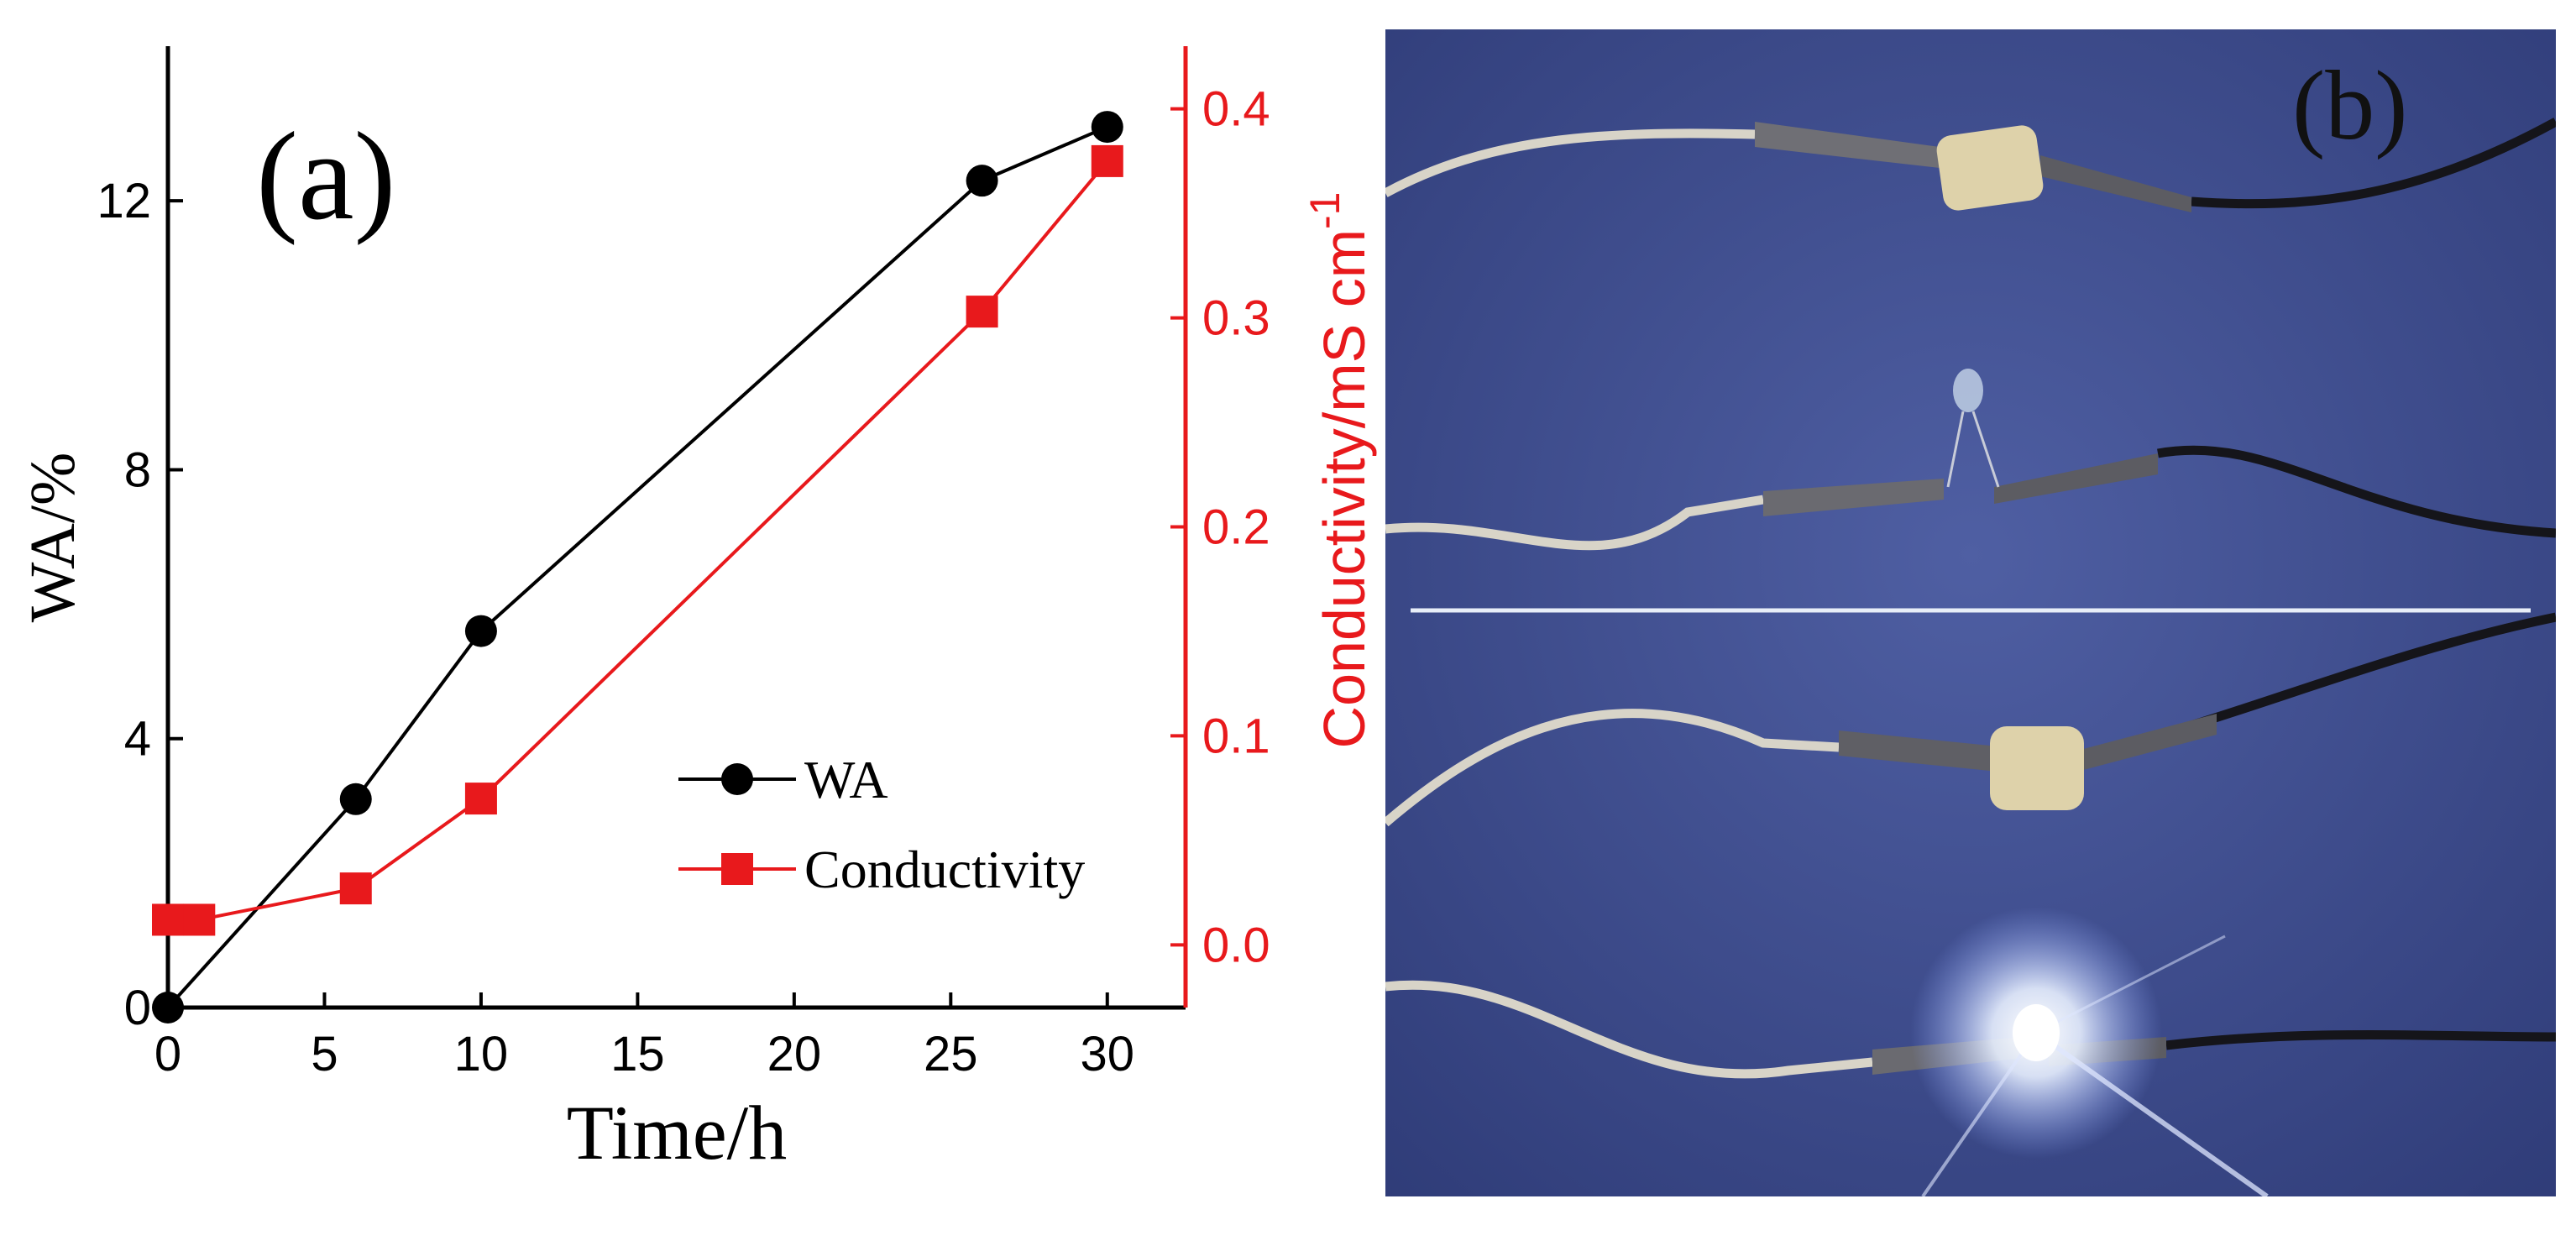 This screenshot has width=2576, height=1246. I want to click on y-tick-label: 0, so click(137, 1008).